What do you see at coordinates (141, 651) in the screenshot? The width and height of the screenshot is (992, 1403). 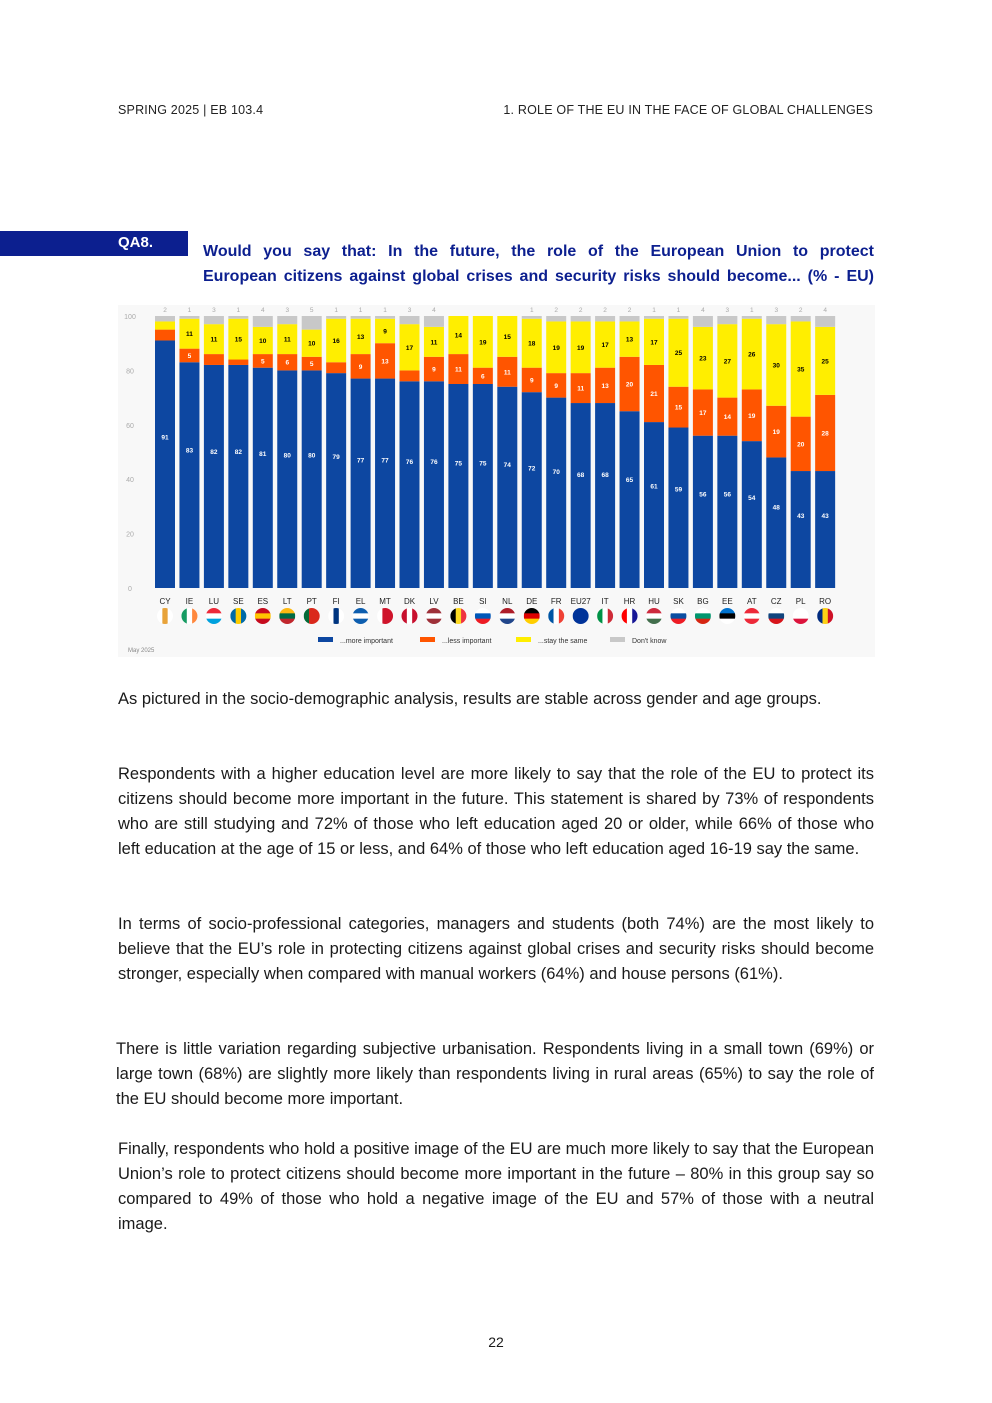 I see `chart-note: May 2025` at bounding box center [141, 651].